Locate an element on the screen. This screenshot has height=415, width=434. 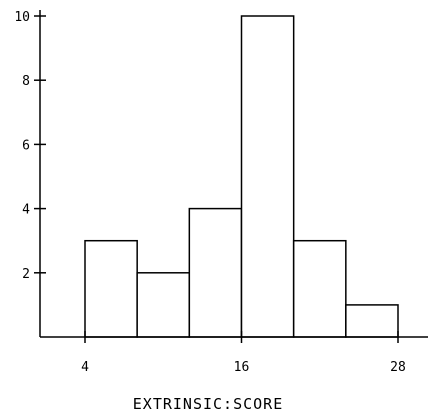
x-tick-label: 28 is located at coordinates (398, 367).